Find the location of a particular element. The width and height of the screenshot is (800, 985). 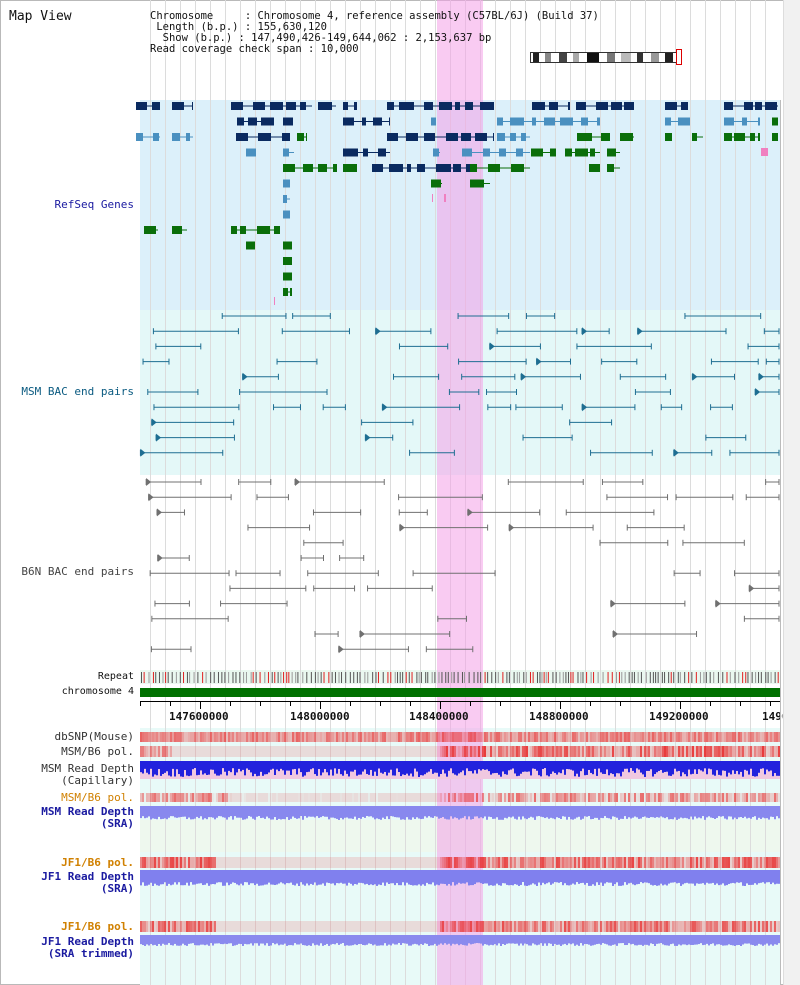

msm-b6-pol-label-2: MSM/B6 pol. is located at coordinates (97, 797).